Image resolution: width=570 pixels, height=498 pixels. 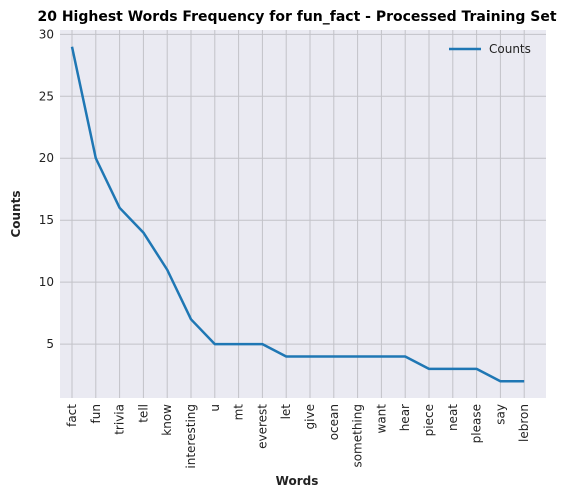 I want to click on x-axis-label: Words, so click(x=297, y=481).